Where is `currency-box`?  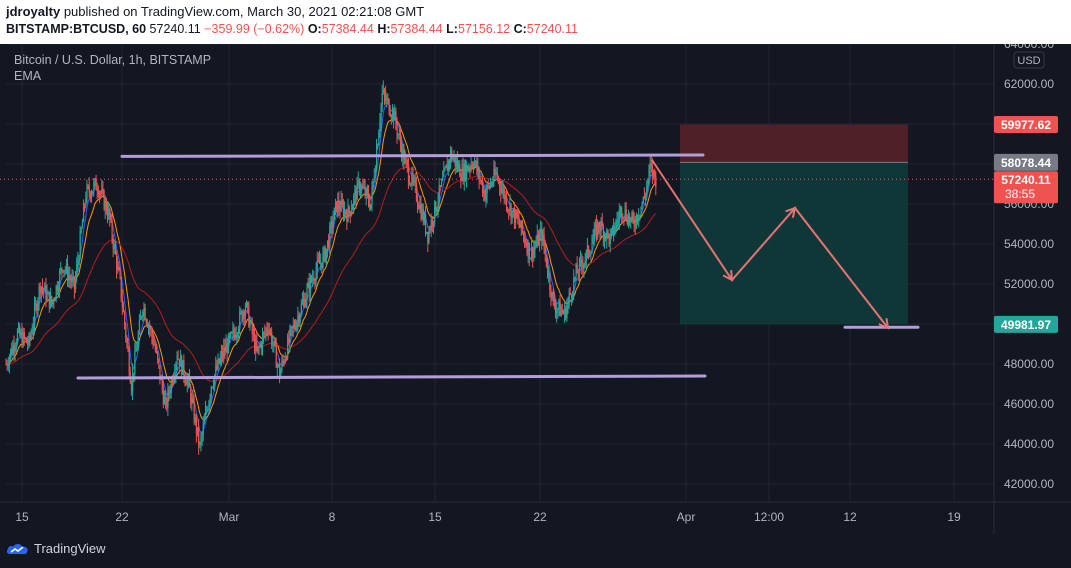 currency-box is located at coordinates (1029, 60).